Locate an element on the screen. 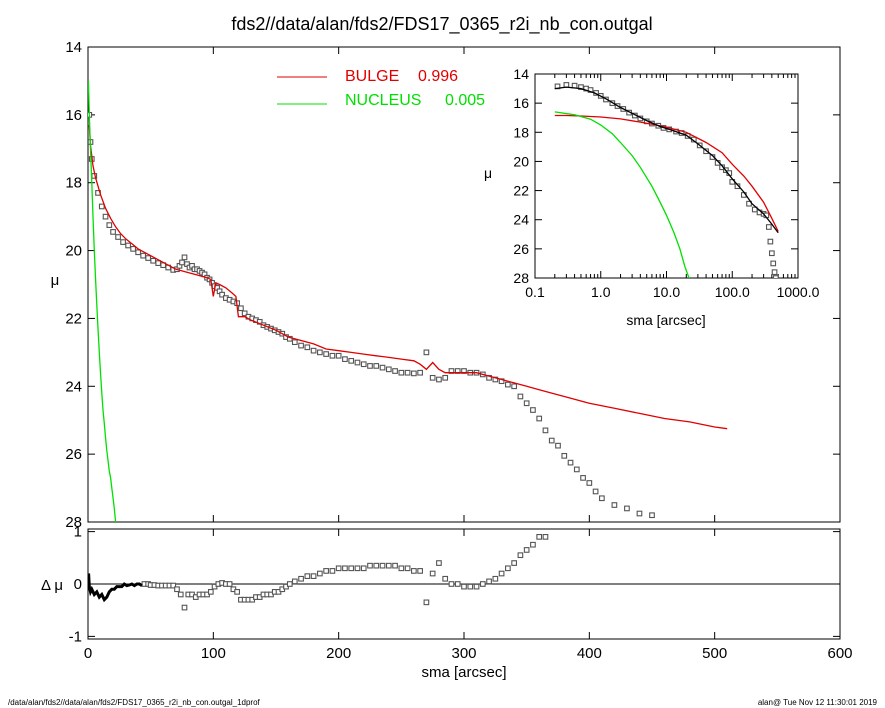 The height and width of the screenshot is (708, 885). ytick-label: 28 is located at coordinates (521, 278).